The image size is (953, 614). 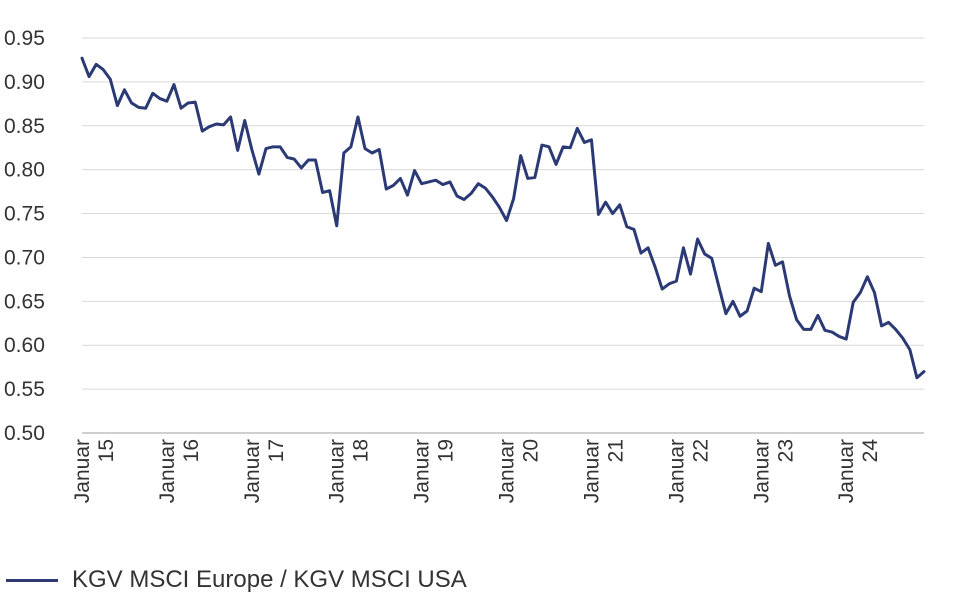 I want to click on x-tick-label: Januar 23, so click(x=773, y=471).